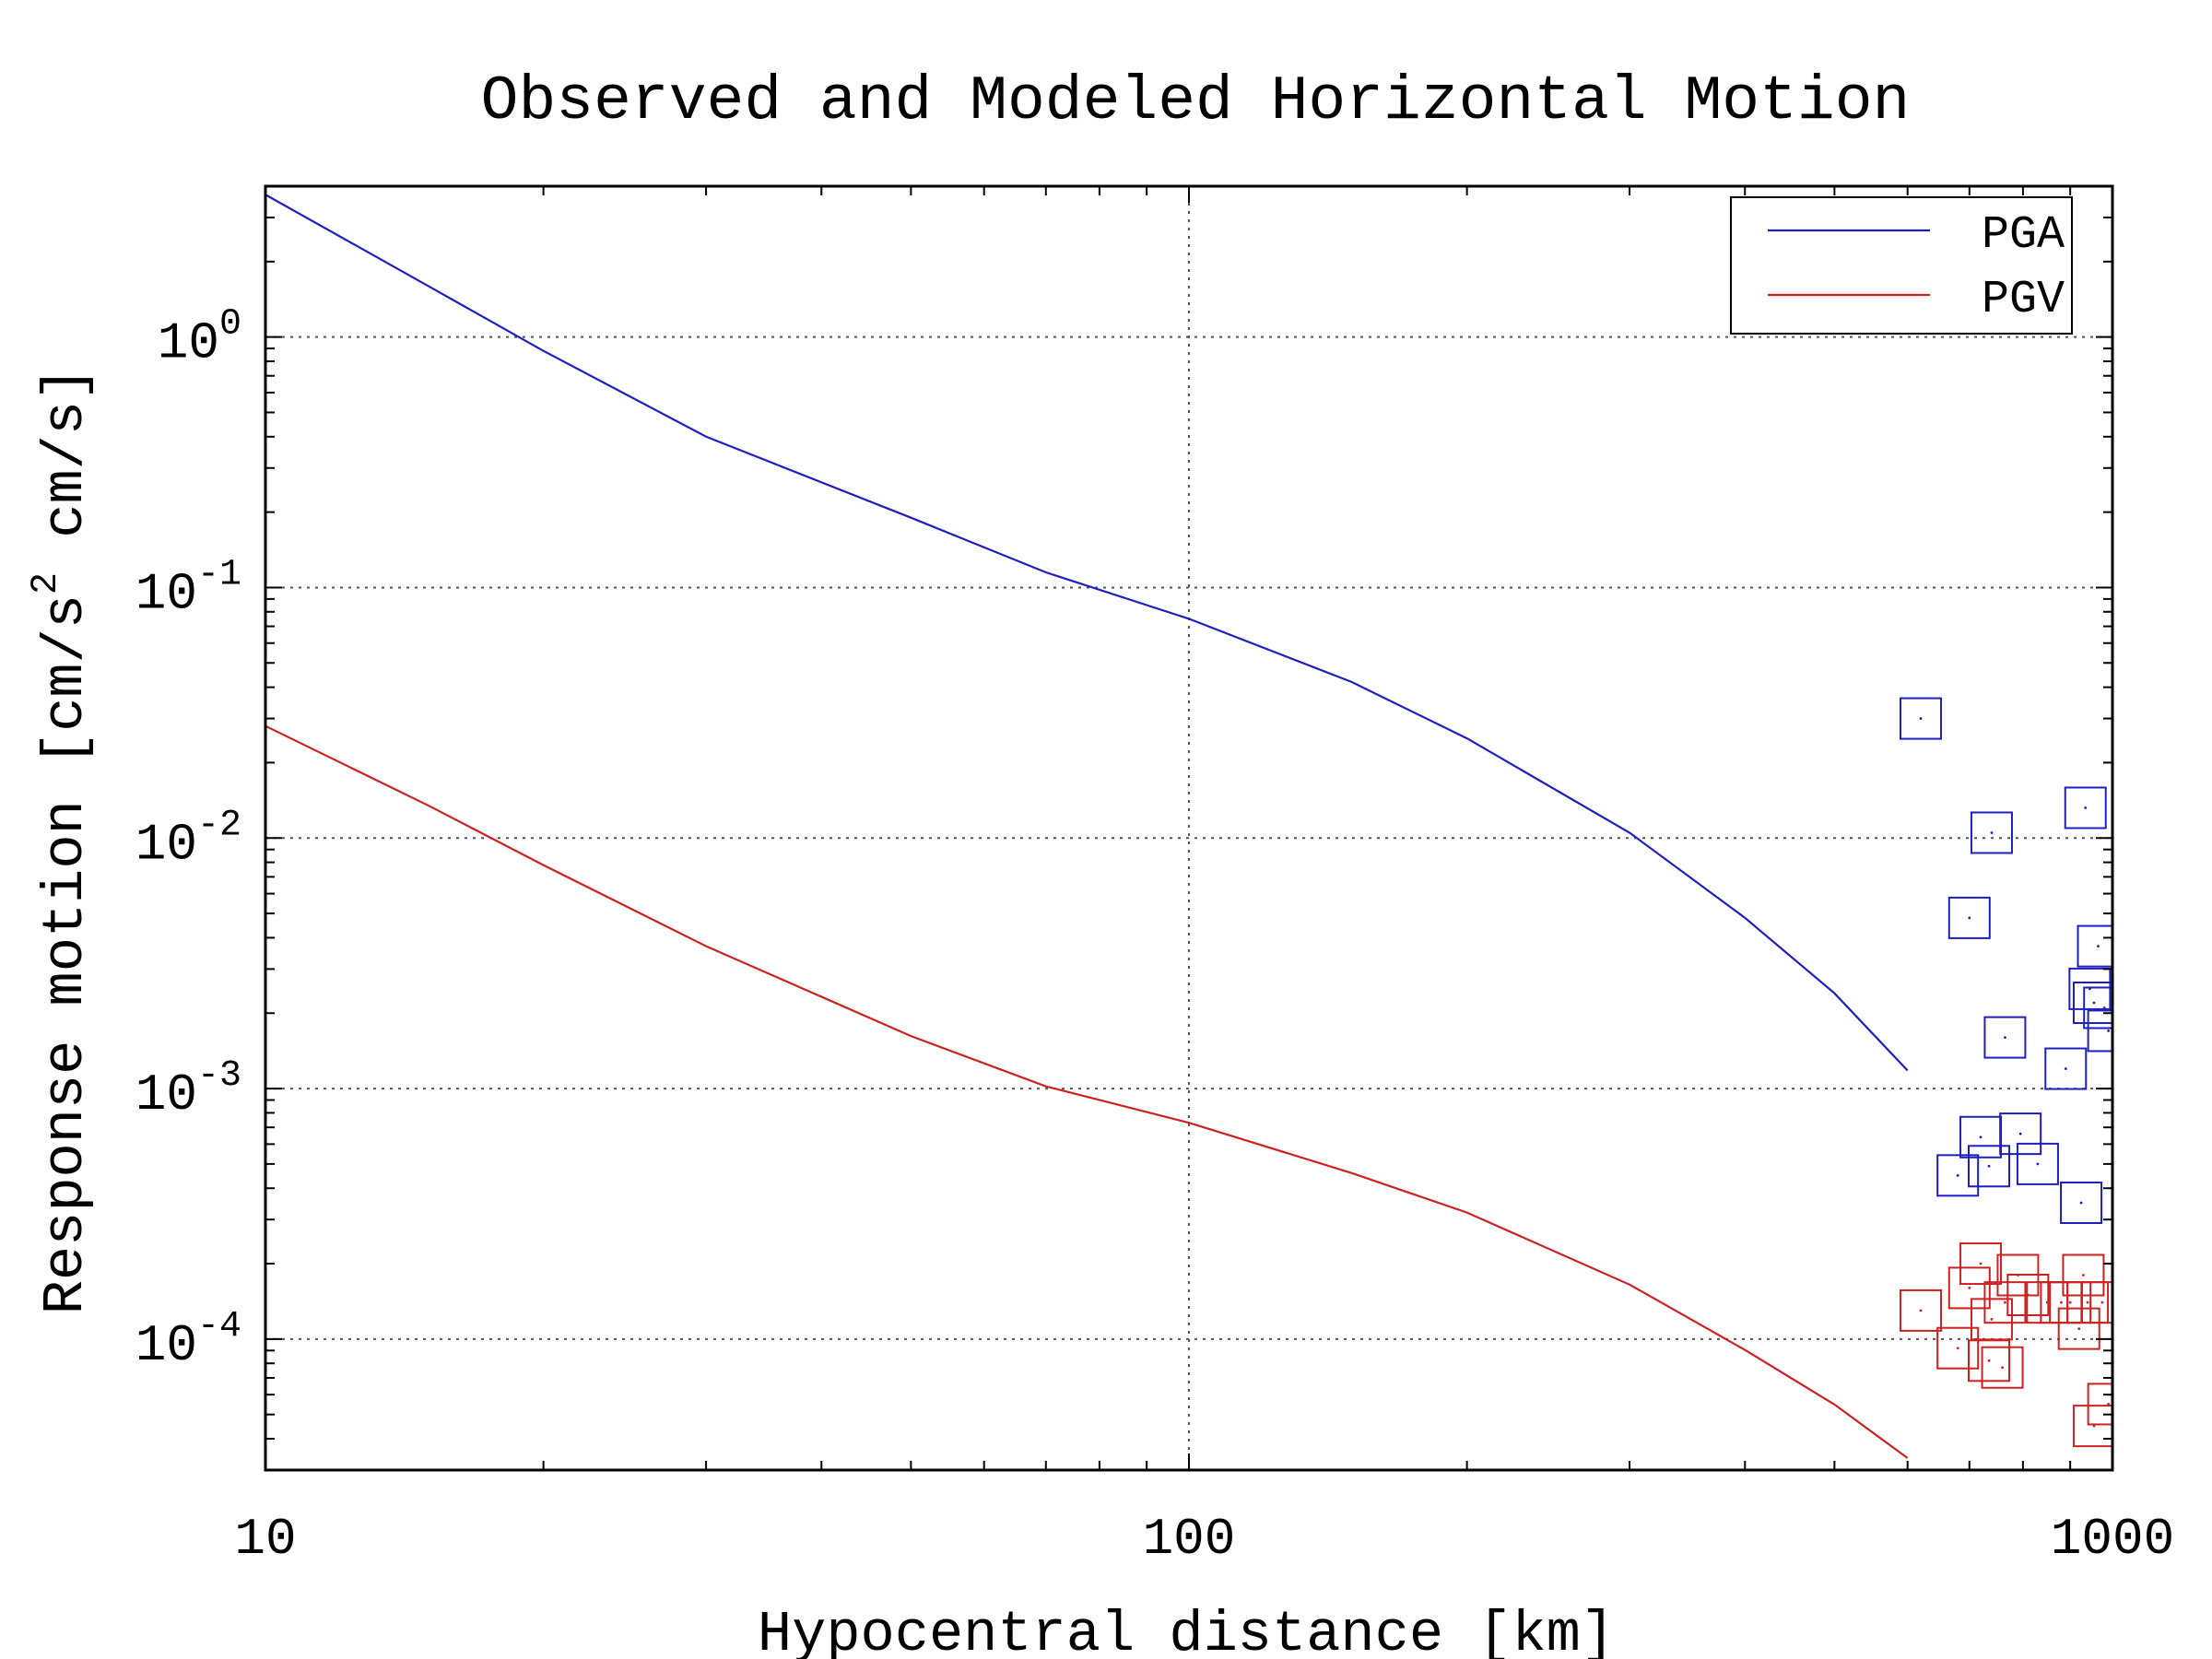 Image resolution: width=2212 pixels, height=1659 pixels. What do you see at coordinates (188, 588) in the screenshot?
I see `y-tick-label: 10⁻¹` at bounding box center [188, 588].